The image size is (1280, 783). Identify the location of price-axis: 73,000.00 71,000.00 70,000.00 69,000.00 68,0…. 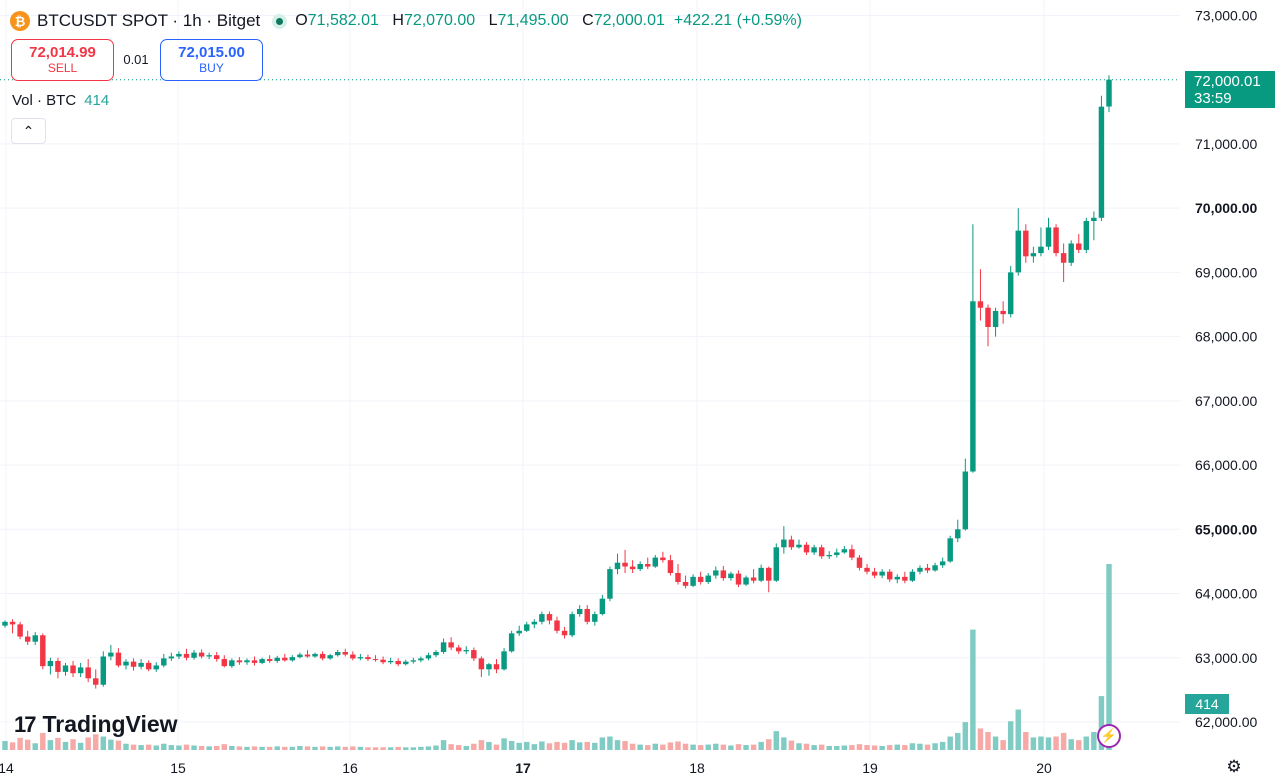
(1226, 368).